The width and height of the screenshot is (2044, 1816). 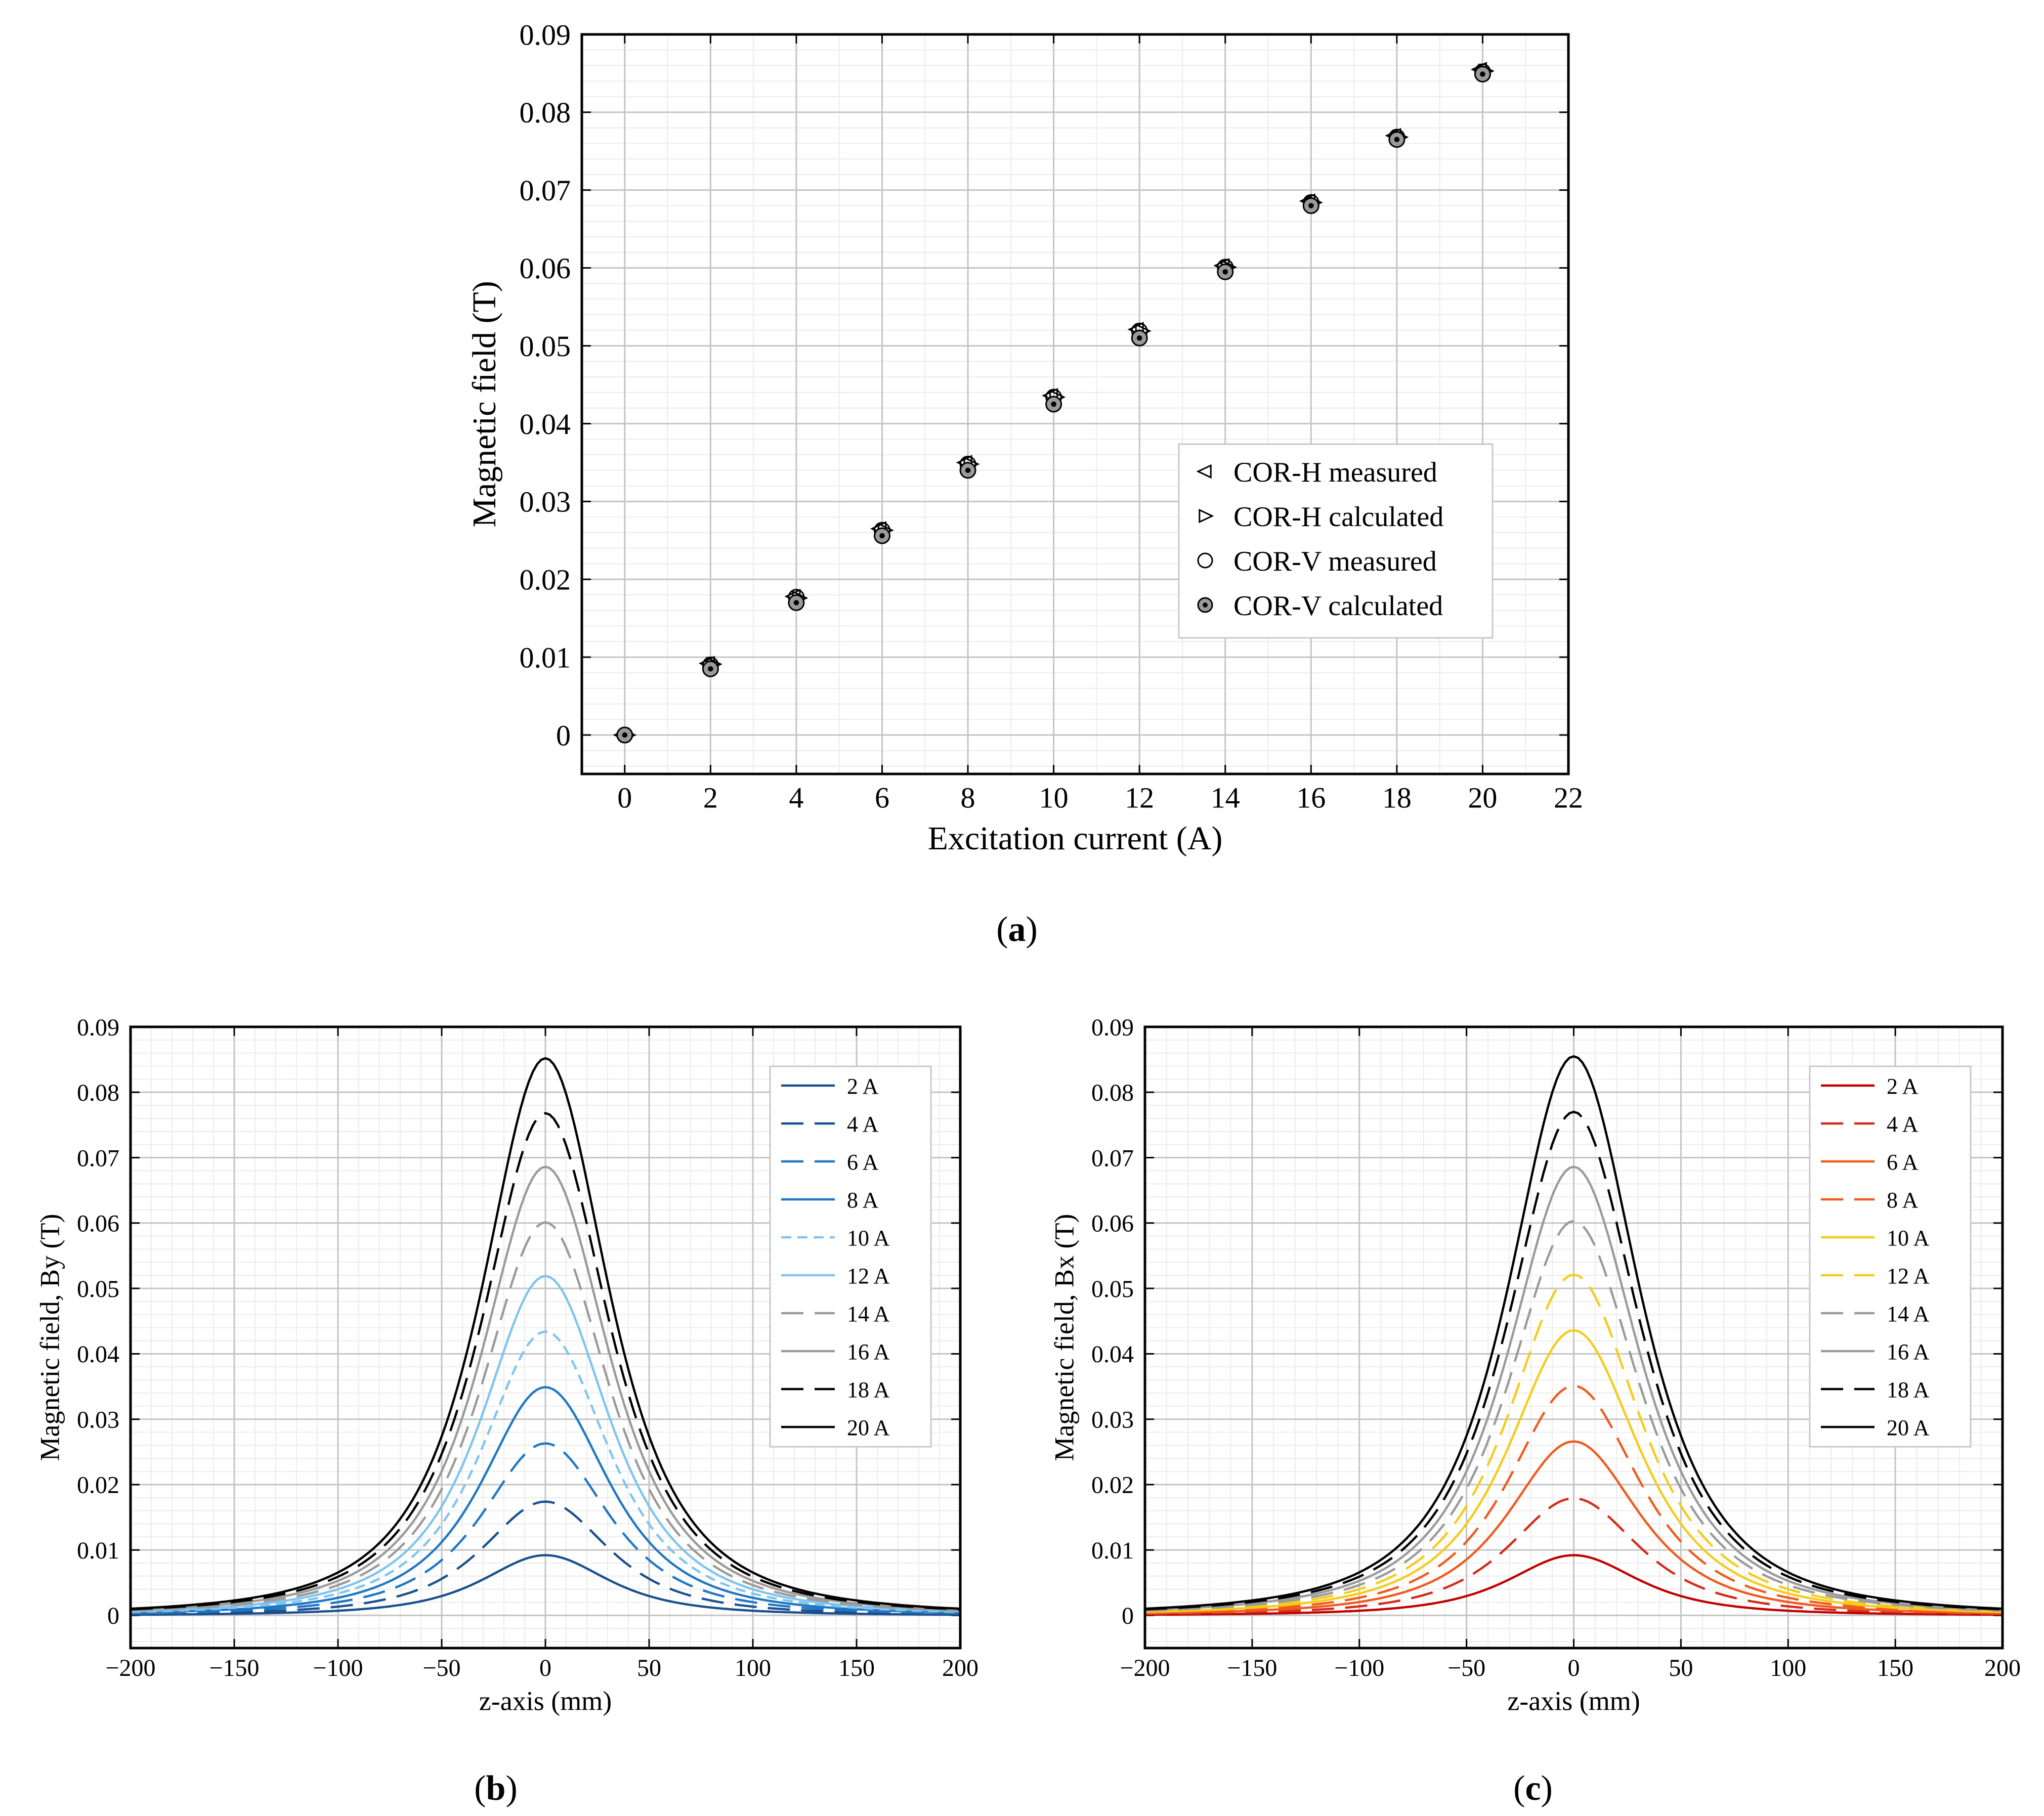 I want to click on x-tick-label: −150, so click(x=1252, y=1668).